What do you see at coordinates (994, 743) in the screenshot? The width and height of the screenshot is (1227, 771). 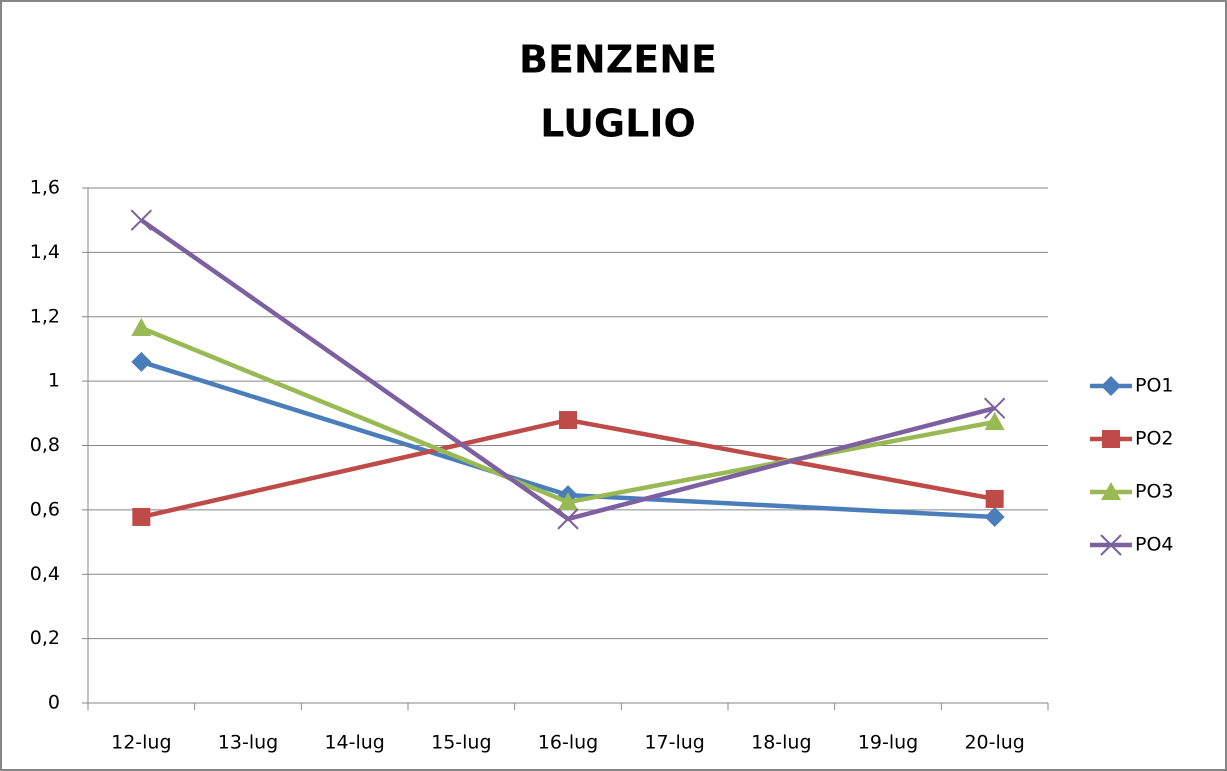 I see `x-tick-label: 20-lug` at bounding box center [994, 743].